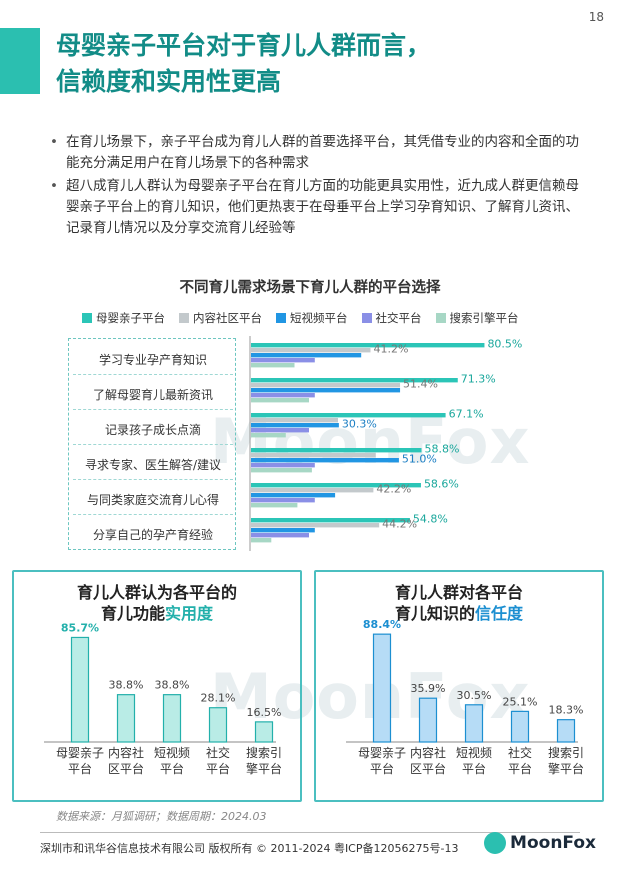 This screenshot has width=620, height=876. I want to click on data-label: 30.3%, so click(359, 424).